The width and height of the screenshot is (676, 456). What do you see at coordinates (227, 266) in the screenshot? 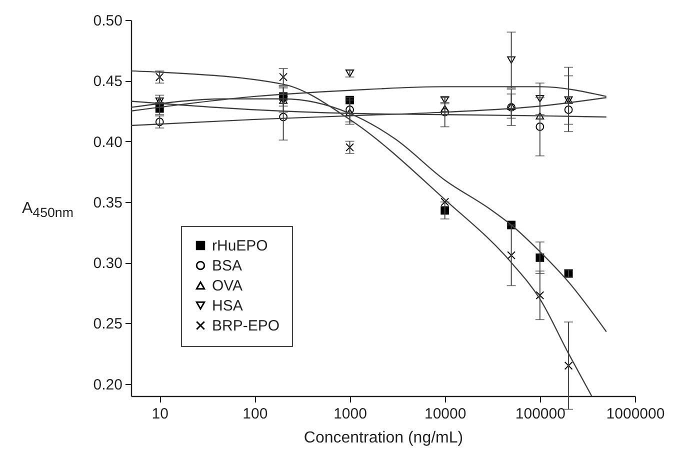
I see `legend-label: BSA` at bounding box center [227, 266].